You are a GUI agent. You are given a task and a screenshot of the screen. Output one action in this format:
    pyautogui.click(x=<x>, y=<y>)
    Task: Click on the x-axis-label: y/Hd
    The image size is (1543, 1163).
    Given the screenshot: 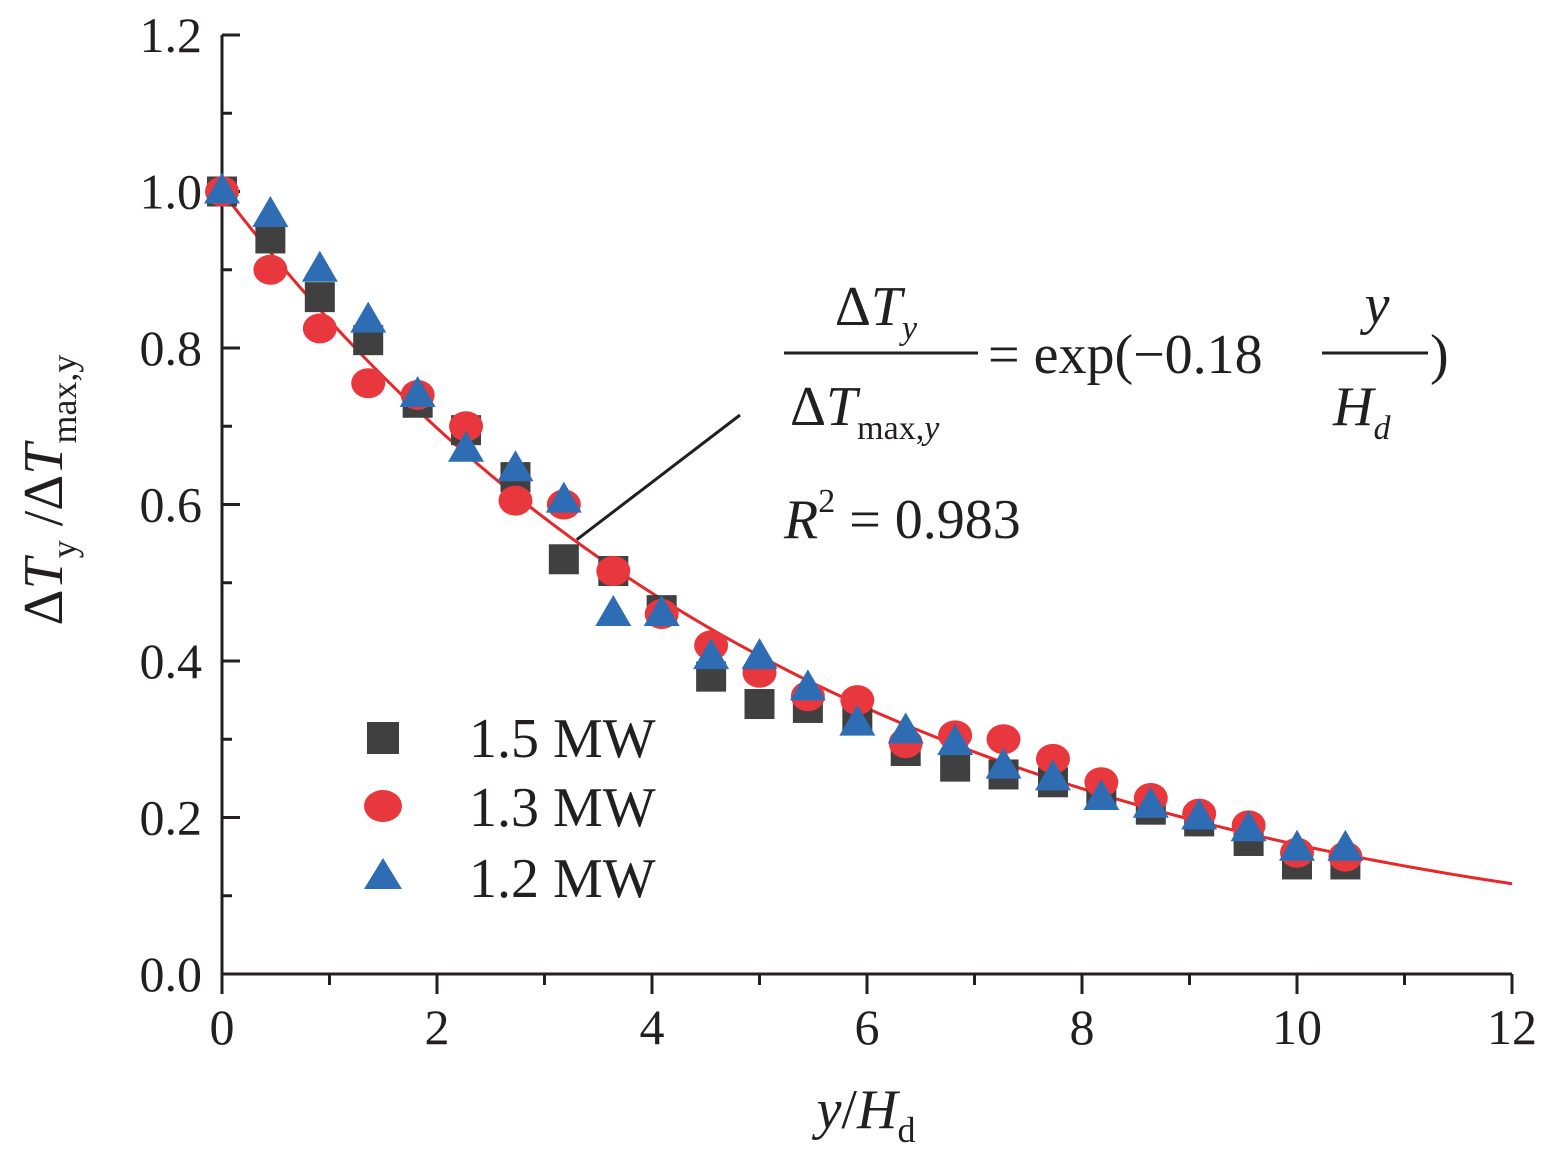 What is the action you would take?
    pyautogui.click(x=864, y=1114)
    